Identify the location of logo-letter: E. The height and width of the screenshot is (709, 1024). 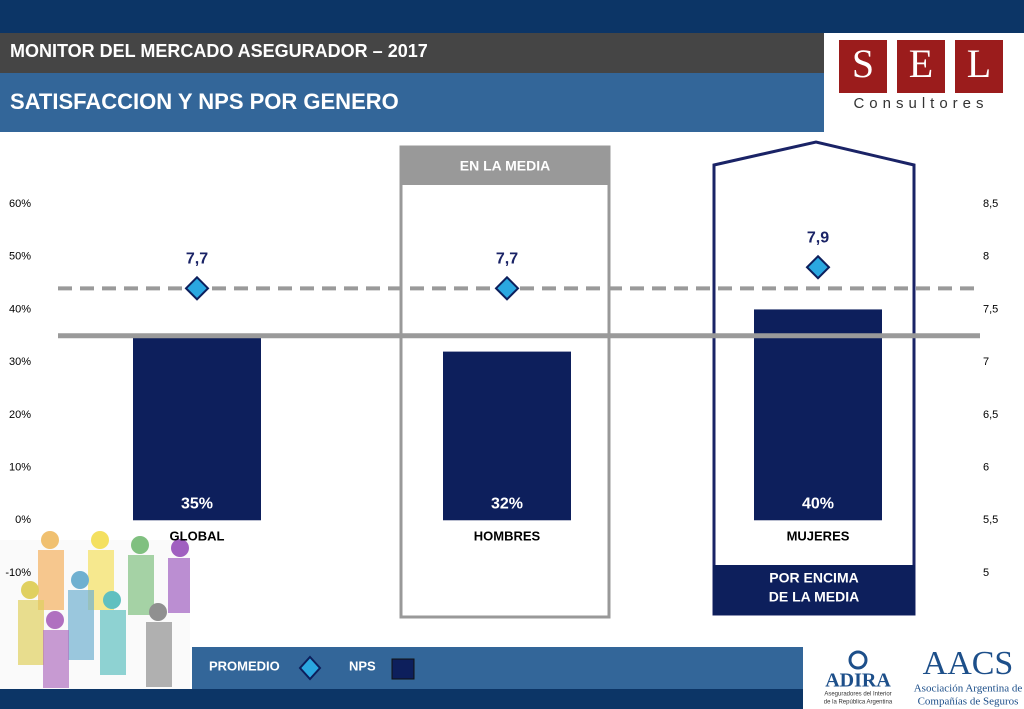
(921, 63).